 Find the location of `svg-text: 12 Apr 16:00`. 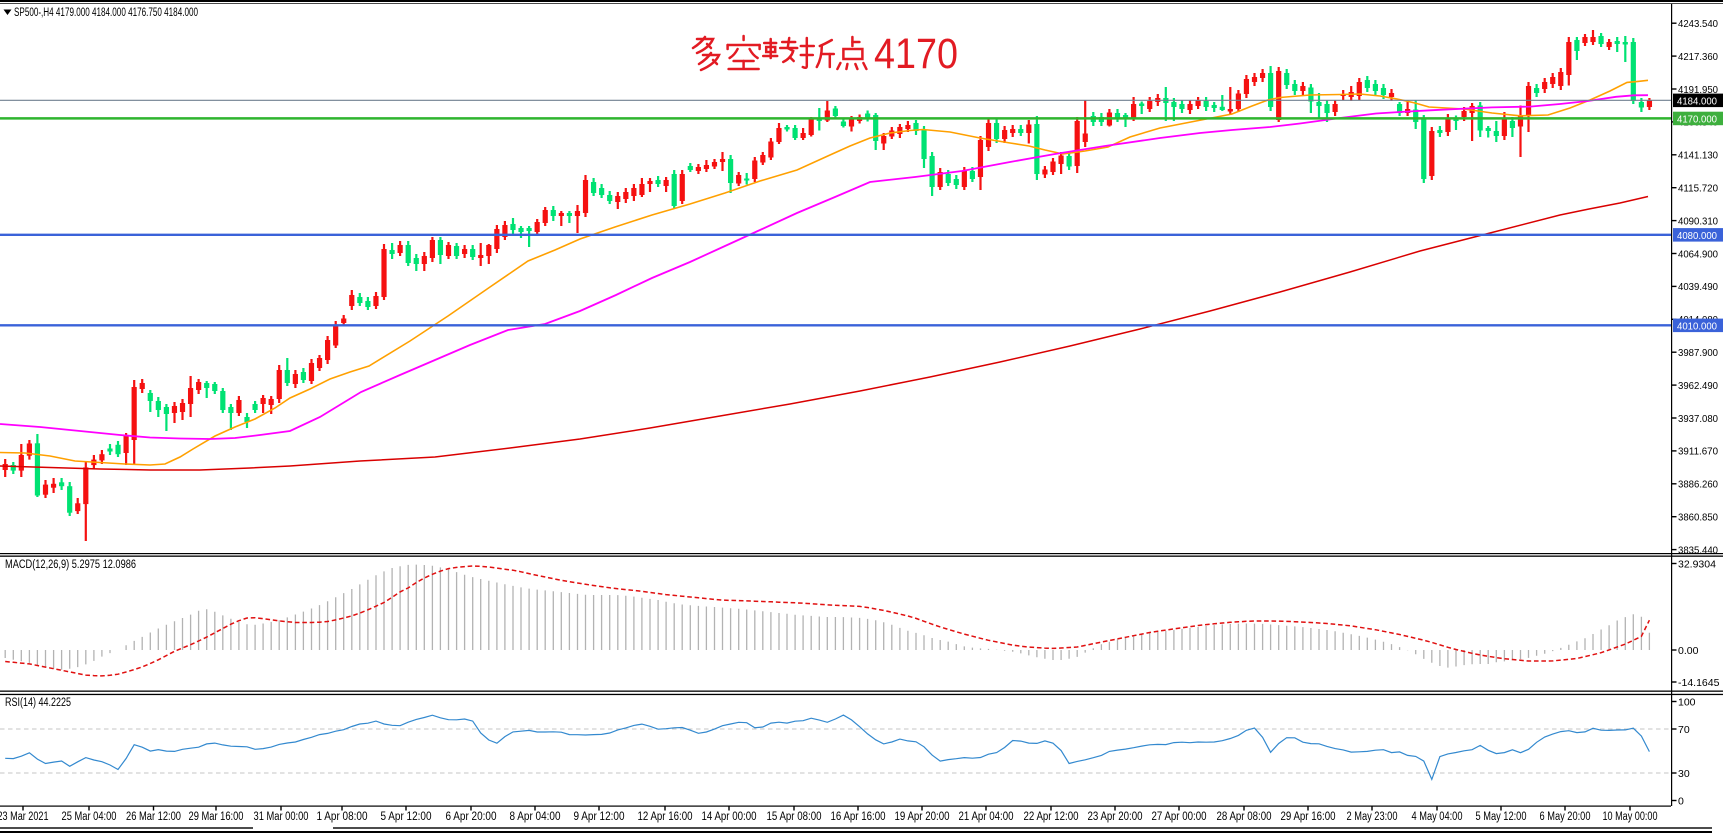

svg-text: 12 Apr 16:00 is located at coordinates (665, 817).